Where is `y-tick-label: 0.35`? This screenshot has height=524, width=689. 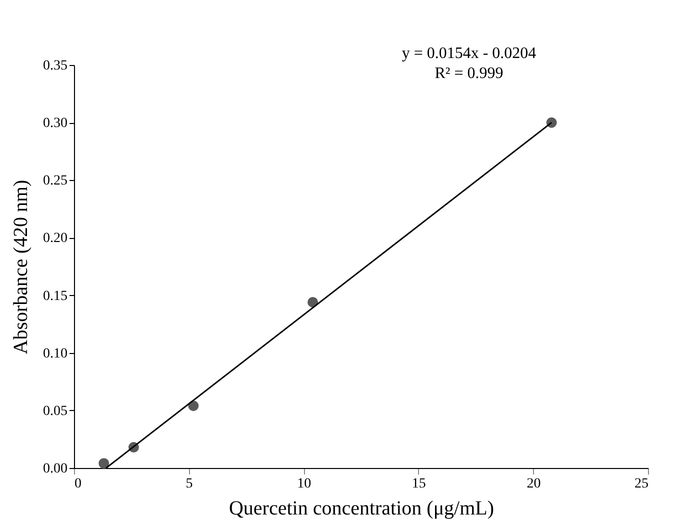 y-tick-label: 0.35 is located at coordinates (55, 66).